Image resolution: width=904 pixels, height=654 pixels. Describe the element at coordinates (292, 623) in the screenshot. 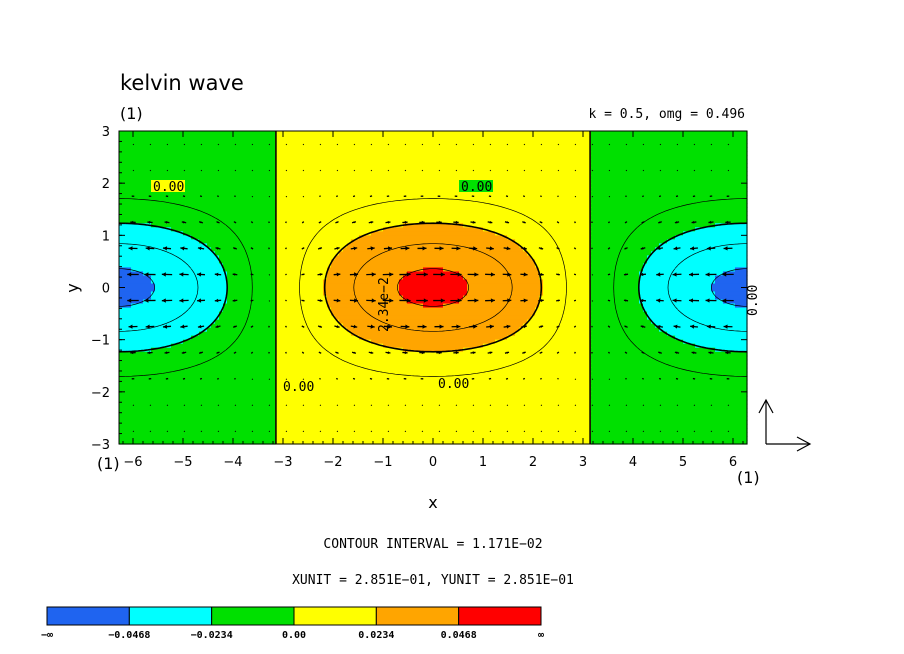

I see `colorbar: −∞ −0.0468 −0.0234 0.00 0.0234 0.0468 ∞` at that location.